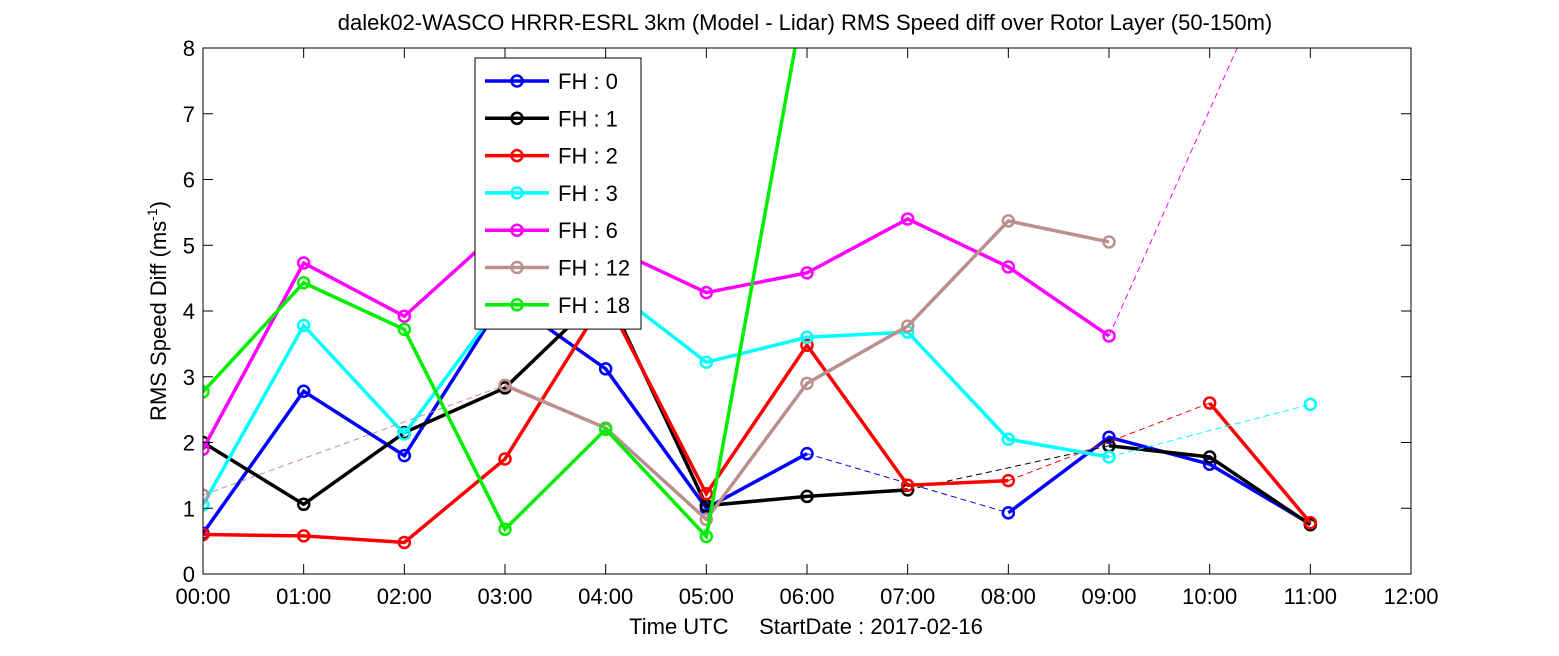 This screenshot has height=656, width=1559. What do you see at coordinates (1410, 596) in the screenshot?
I see `x-tick-label: 12:00` at bounding box center [1410, 596].